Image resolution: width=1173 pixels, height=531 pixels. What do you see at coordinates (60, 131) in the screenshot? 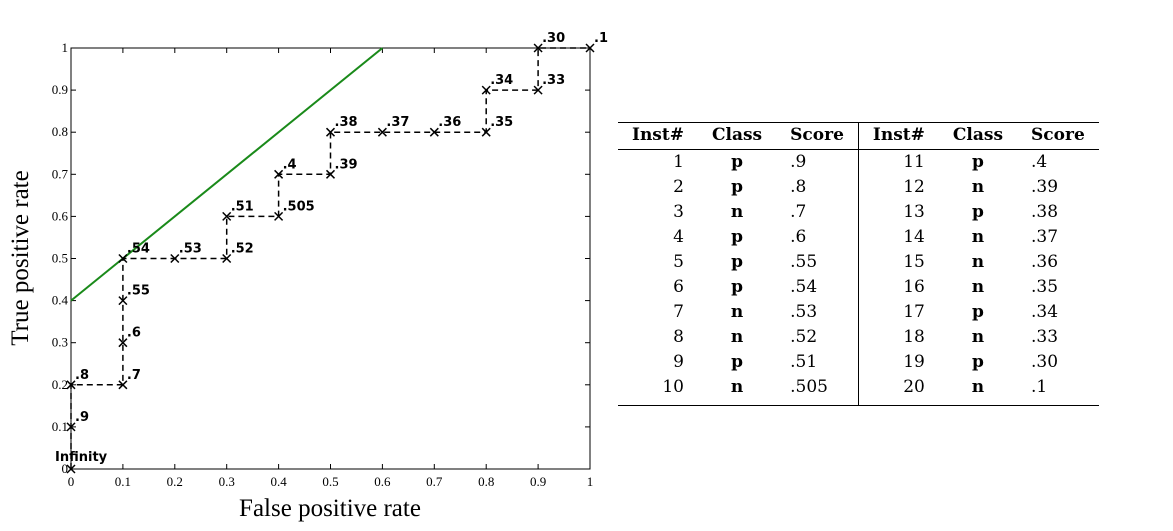
I see `y-tick-label: 0.8` at bounding box center [60, 131].